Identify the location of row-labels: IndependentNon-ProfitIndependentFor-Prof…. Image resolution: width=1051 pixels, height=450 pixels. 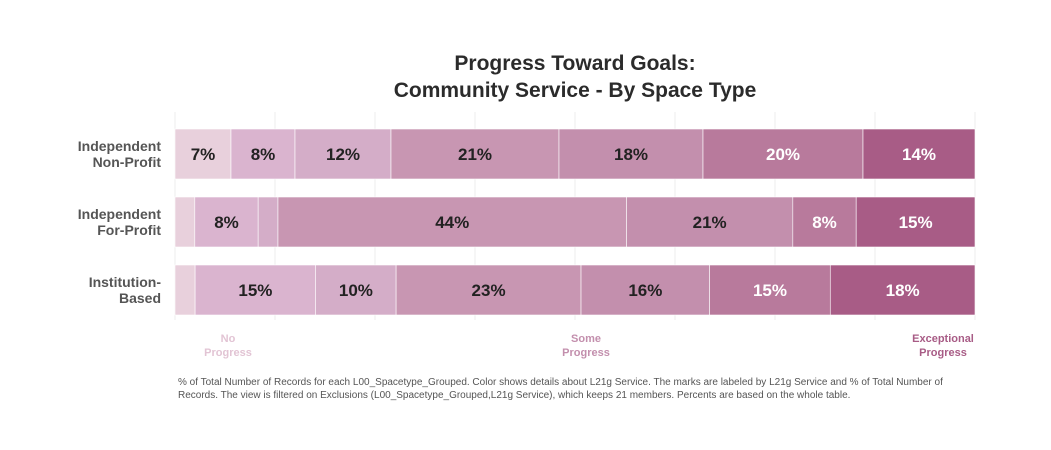
(120, 222).